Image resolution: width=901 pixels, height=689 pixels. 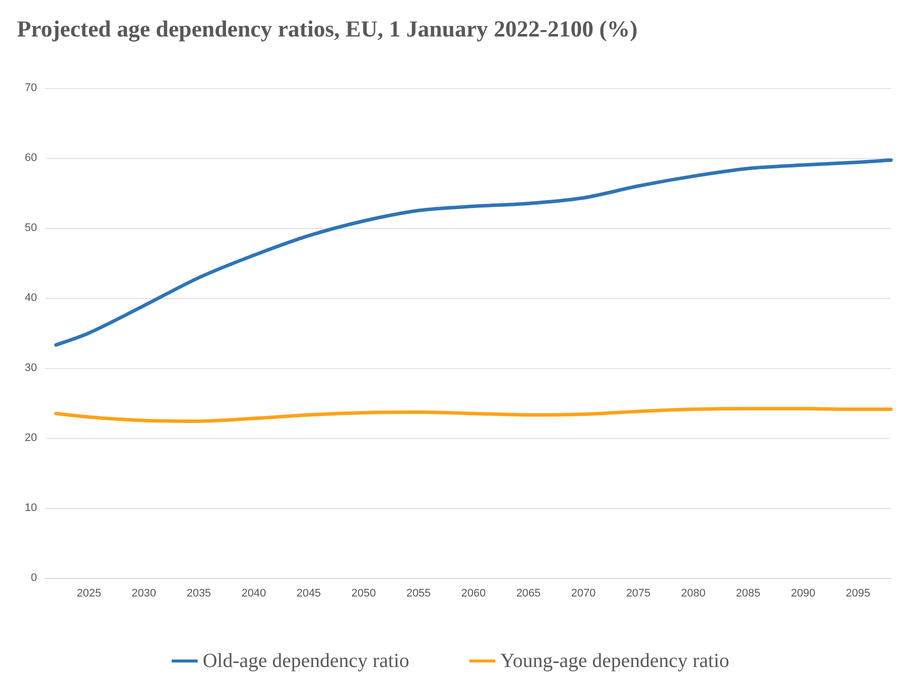 What do you see at coordinates (30, 438) in the screenshot?
I see `y-tick-label: 20` at bounding box center [30, 438].